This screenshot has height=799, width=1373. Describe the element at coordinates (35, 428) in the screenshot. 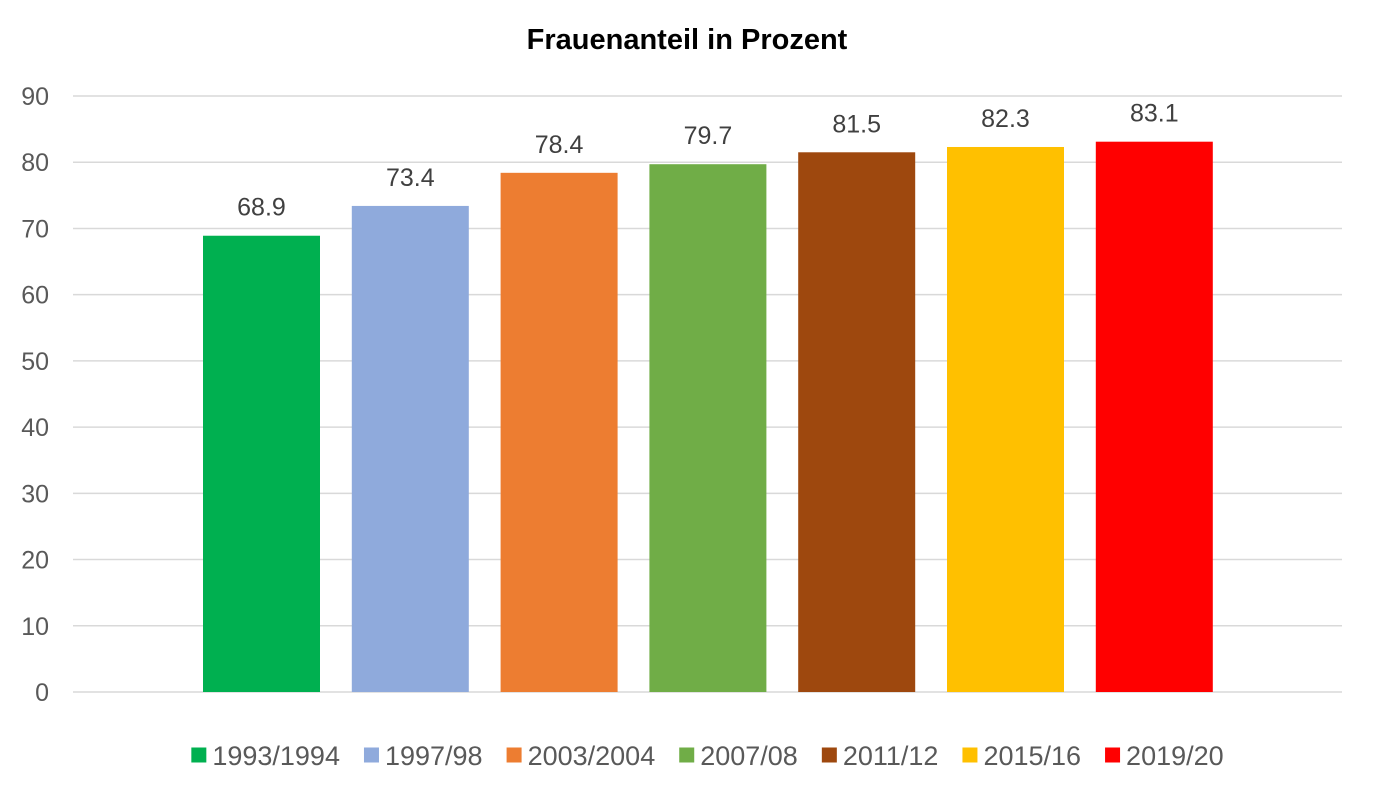

I see `y-tick-label: 40` at that location.